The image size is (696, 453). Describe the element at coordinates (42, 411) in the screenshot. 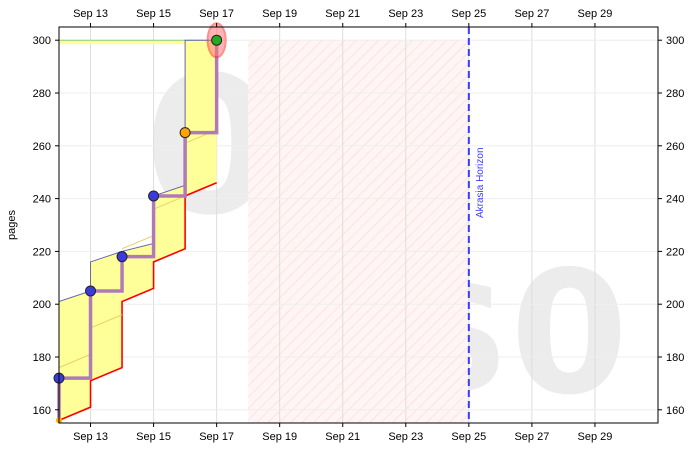

I see `y-tick-label-left: 160` at that location.